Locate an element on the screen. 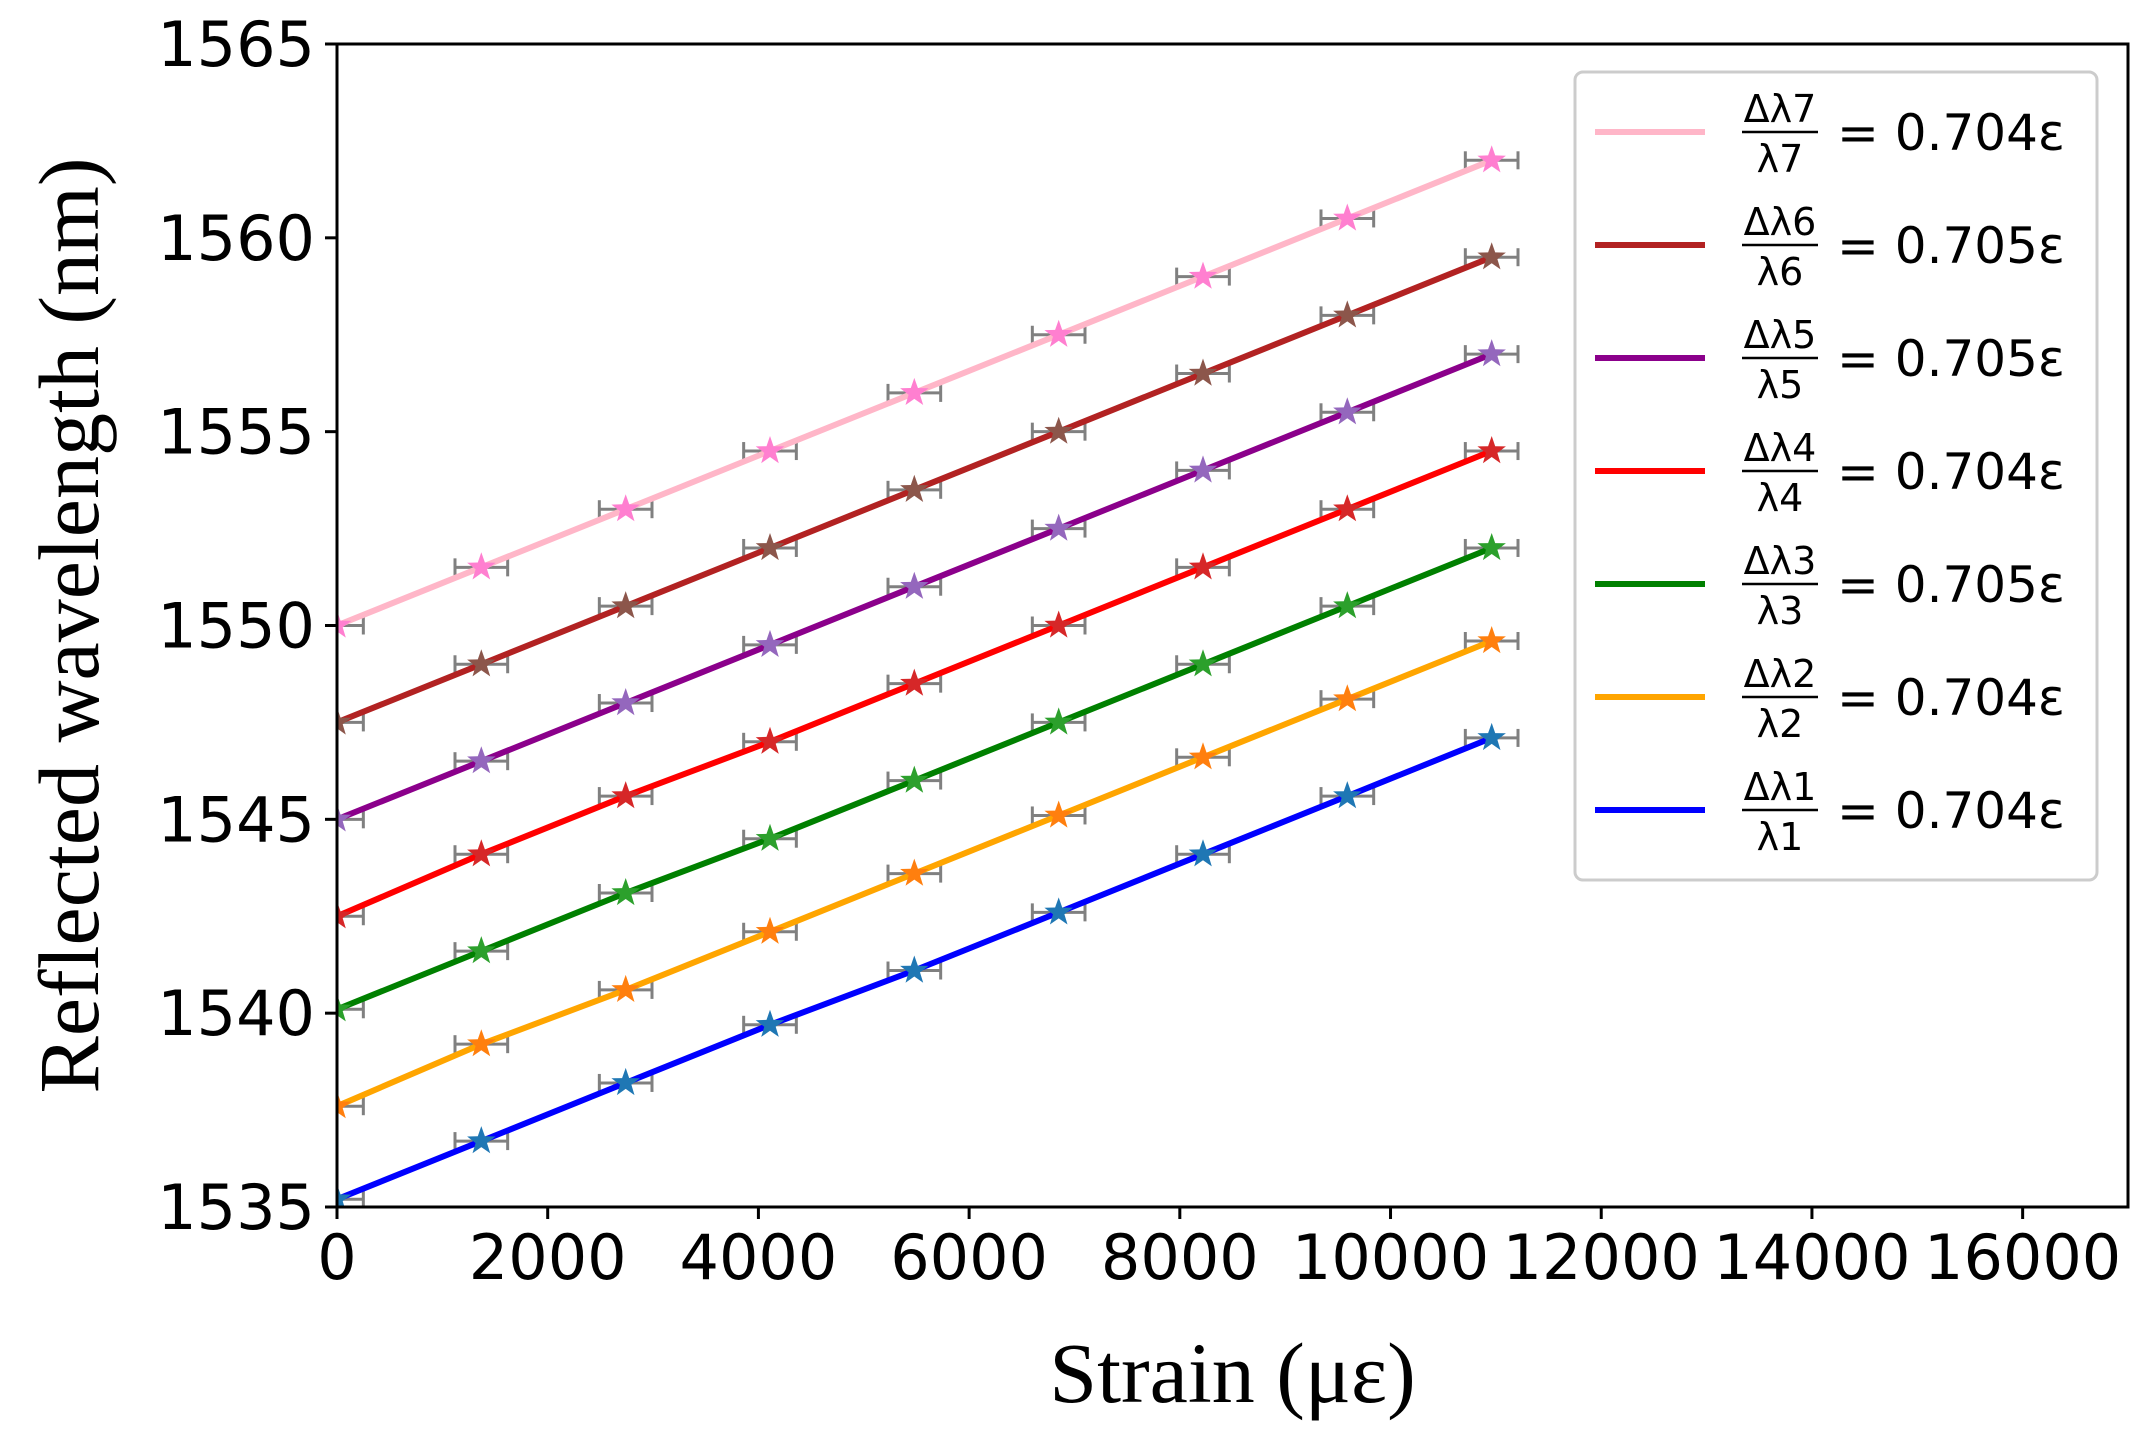 Image resolution: width=2150 pixels, height=1433 pixels. legend-entry: Δλ1 λ1 = 0.704ε is located at coordinates (1830, 812).